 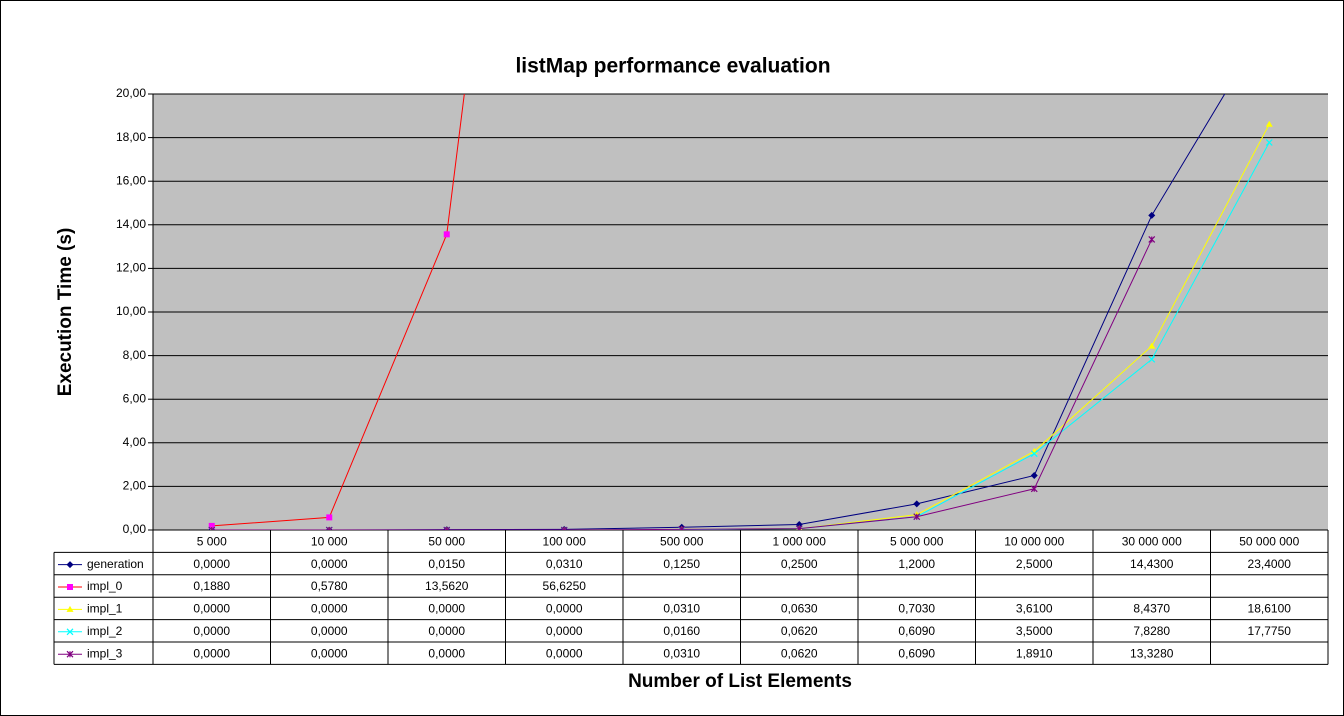 What do you see at coordinates (329, 586) in the screenshot?
I see `table-cell: 0,5780` at bounding box center [329, 586].